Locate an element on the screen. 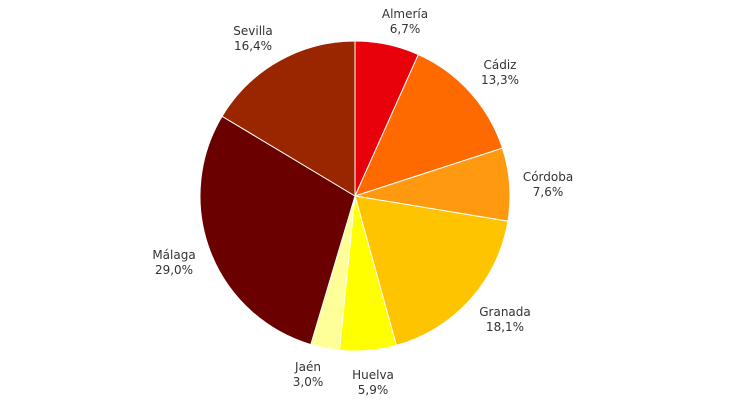  slice-label-granada: Granada 18,1% is located at coordinates (505, 320).